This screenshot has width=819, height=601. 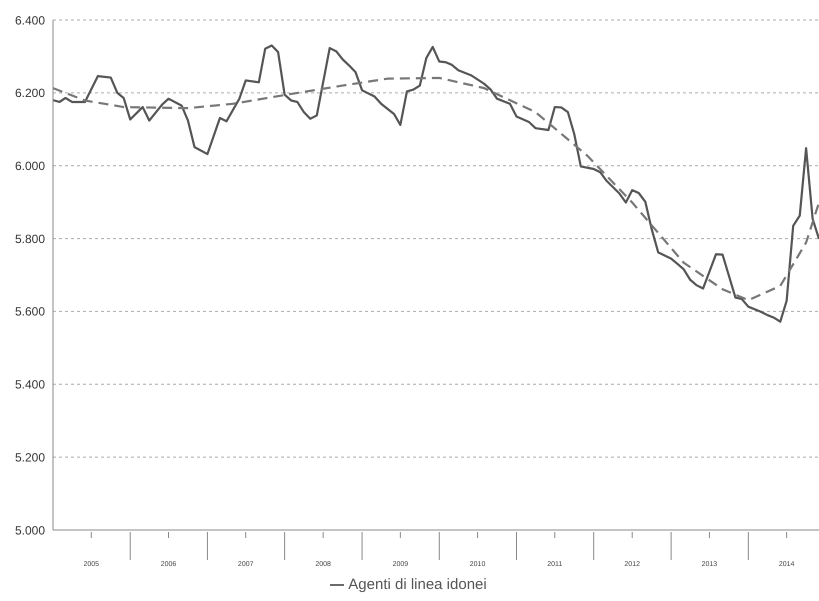 What do you see at coordinates (30, 385) in the screenshot?
I see `y-tick-label: 5.400` at bounding box center [30, 385].